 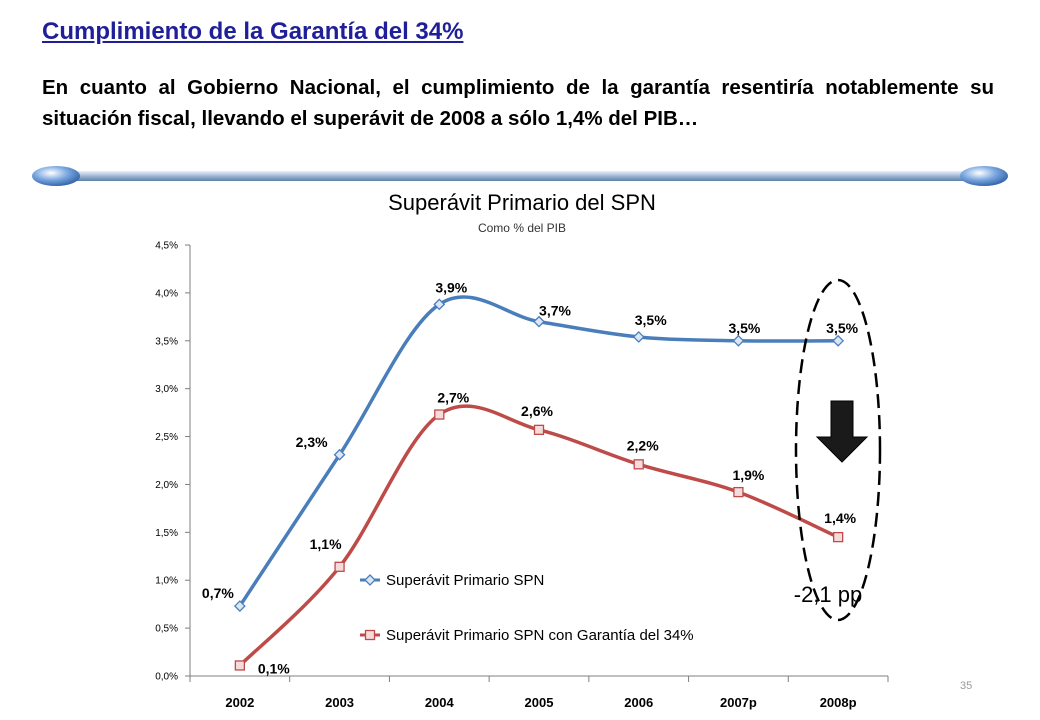 What do you see at coordinates (326, 544) in the screenshot?
I see `data-label: 1,1%` at bounding box center [326, 544].